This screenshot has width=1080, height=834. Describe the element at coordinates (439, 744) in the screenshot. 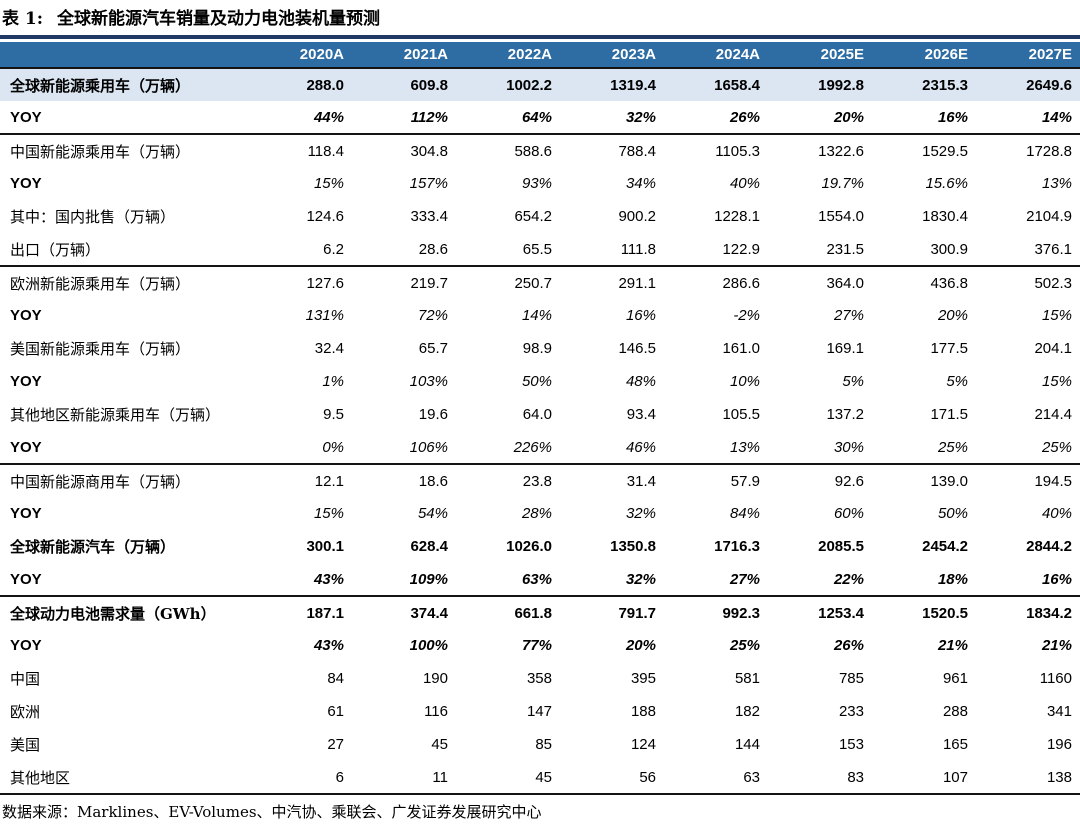

I see `cell-2021A: 45` at that location.